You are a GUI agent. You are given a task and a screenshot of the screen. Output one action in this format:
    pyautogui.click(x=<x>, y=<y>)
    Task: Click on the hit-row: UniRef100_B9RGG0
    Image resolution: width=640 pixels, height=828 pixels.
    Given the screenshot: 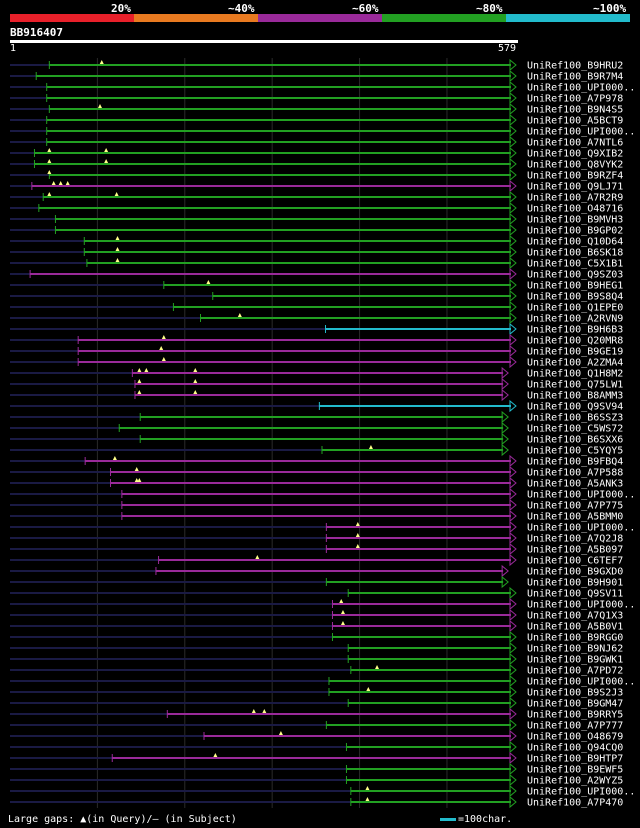 What is the action you would take?
    pyautogui.click(x=316, y=637)
    